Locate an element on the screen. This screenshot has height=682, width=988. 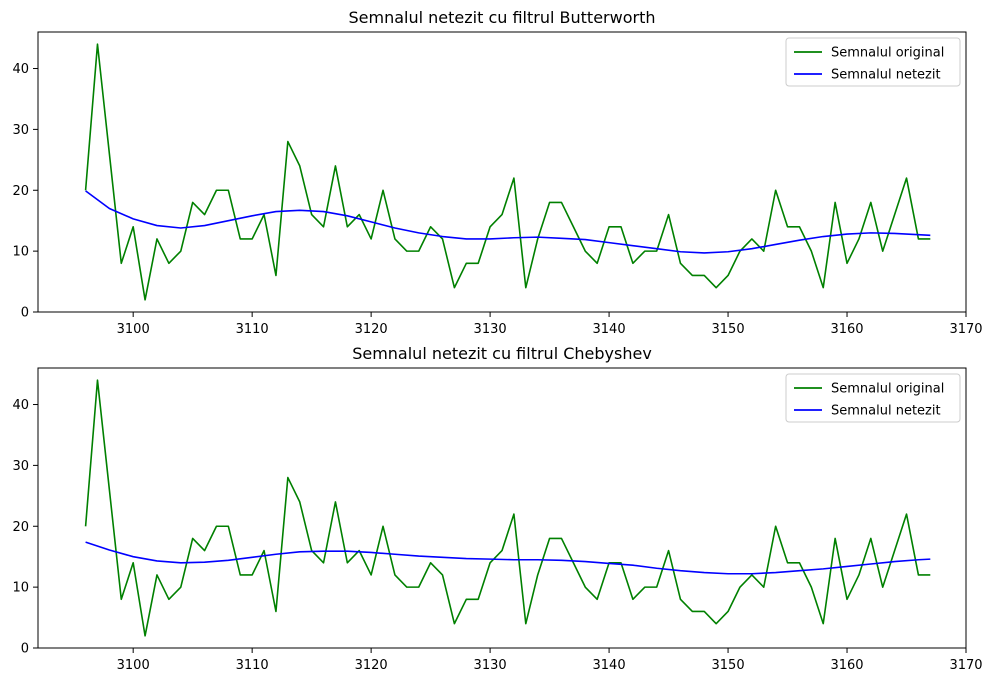
chart-title: Semnalul netezit cu filtrul Chebyshev is located at coordinates (502, 353).